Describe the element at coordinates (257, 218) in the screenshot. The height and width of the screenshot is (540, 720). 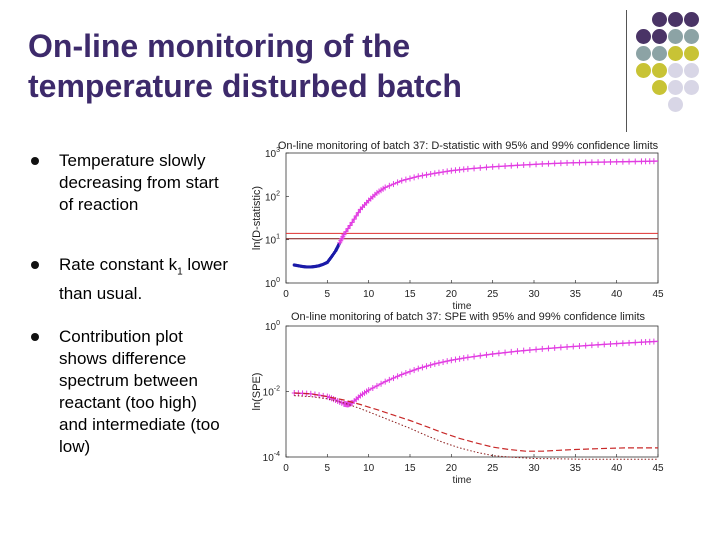
I see `y-axis-label: ln(D-statistic)` at that location.